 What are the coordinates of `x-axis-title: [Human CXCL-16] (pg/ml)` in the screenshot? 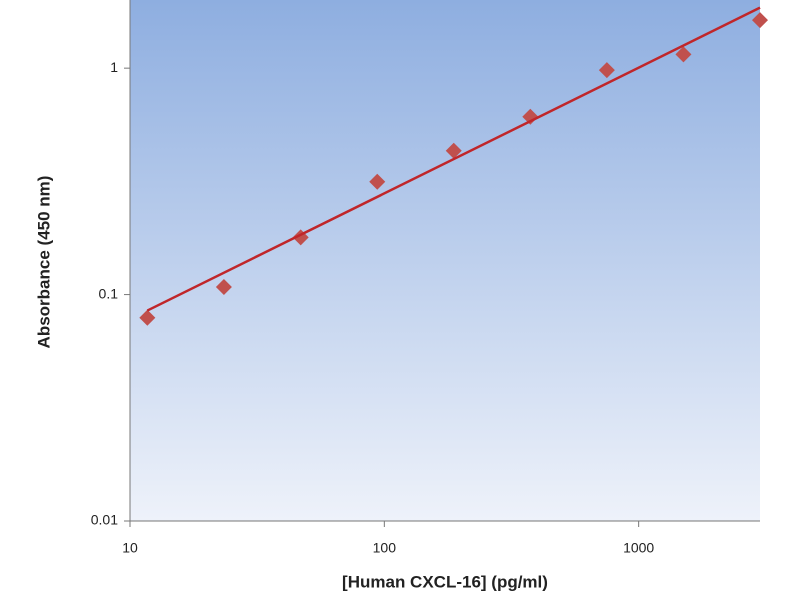 It's located at (445, 581).